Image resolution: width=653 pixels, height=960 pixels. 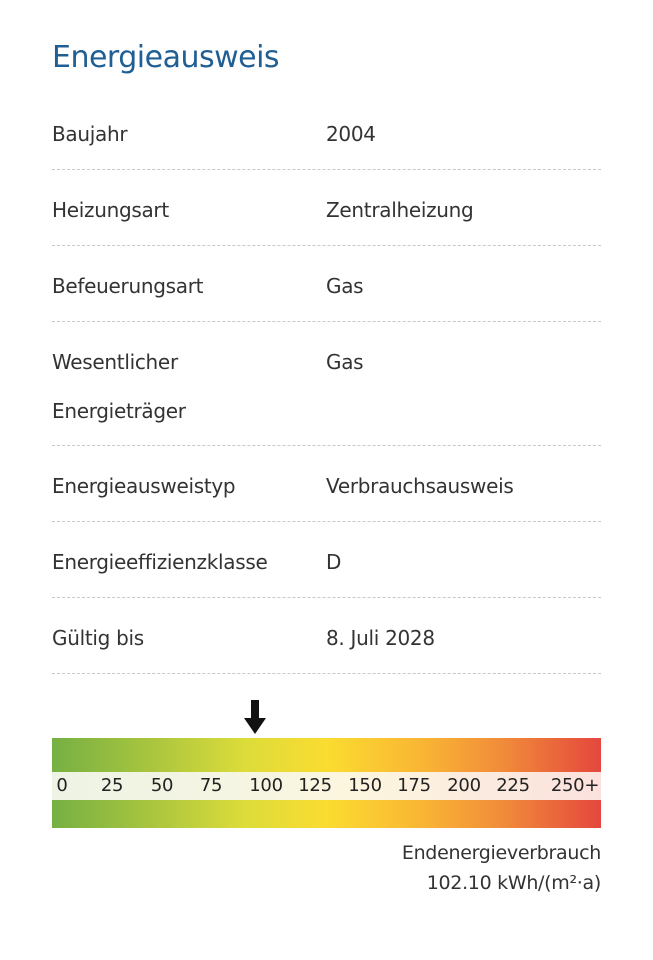 What do you see at coordinates (464, 785) in the screenshot?
I see `scale-tick-label: 200` at bounding box center [464, 785].